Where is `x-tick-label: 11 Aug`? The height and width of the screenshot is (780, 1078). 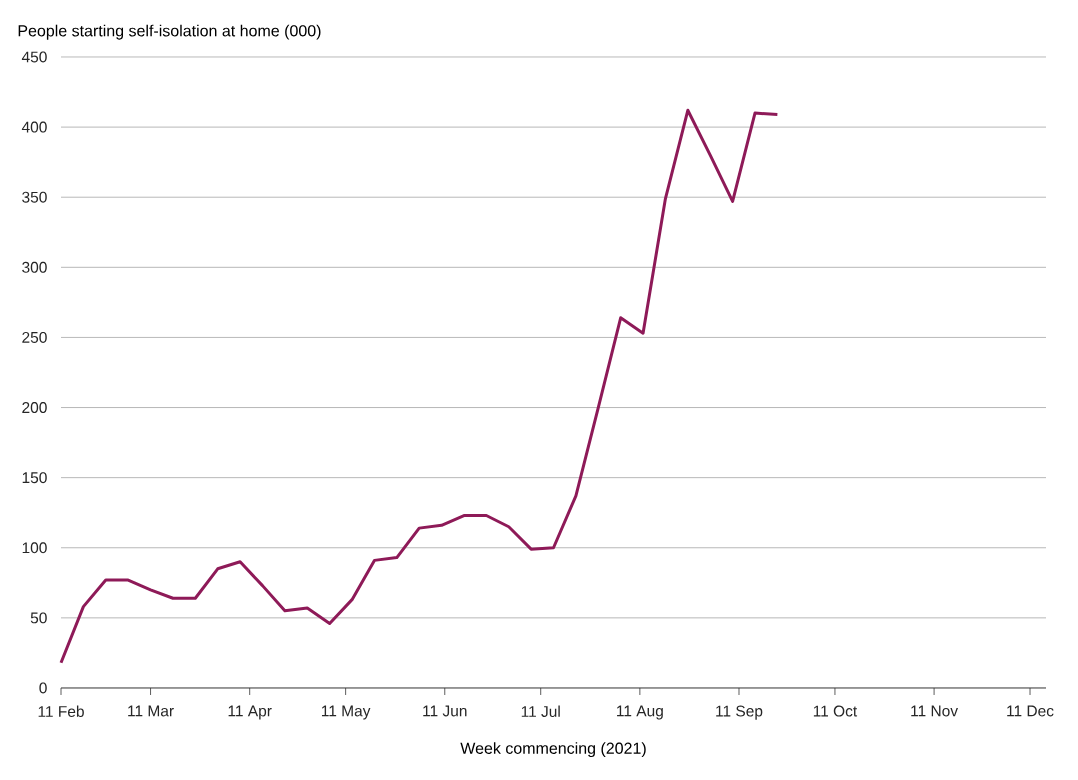 x-tick-label: 11 Aug is located at coordinates (640, 712).